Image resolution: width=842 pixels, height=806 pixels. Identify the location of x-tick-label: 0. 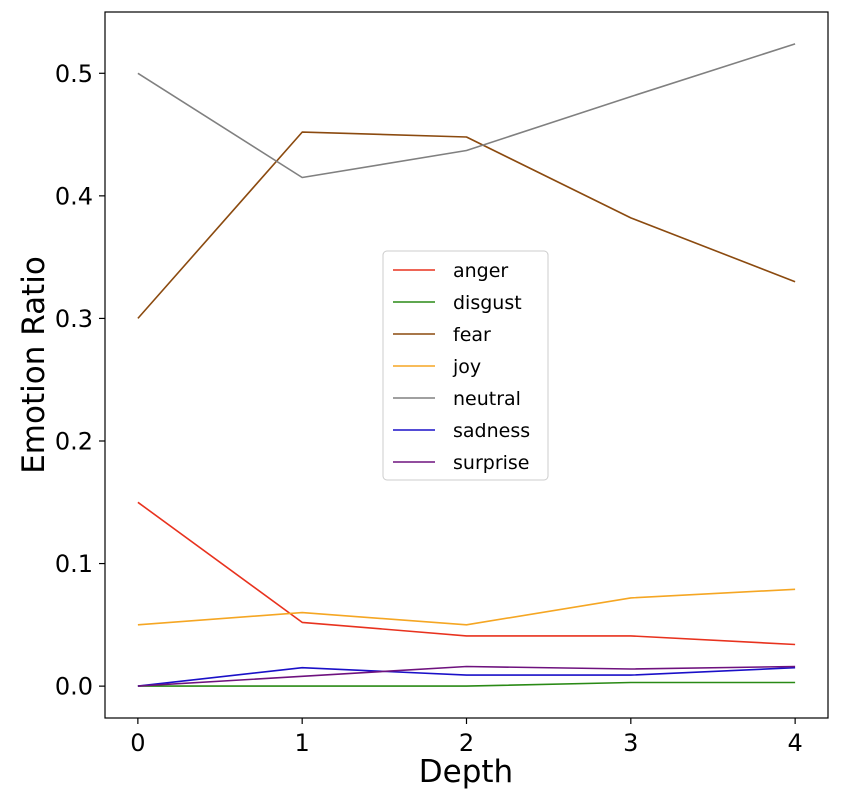
(137, 743).